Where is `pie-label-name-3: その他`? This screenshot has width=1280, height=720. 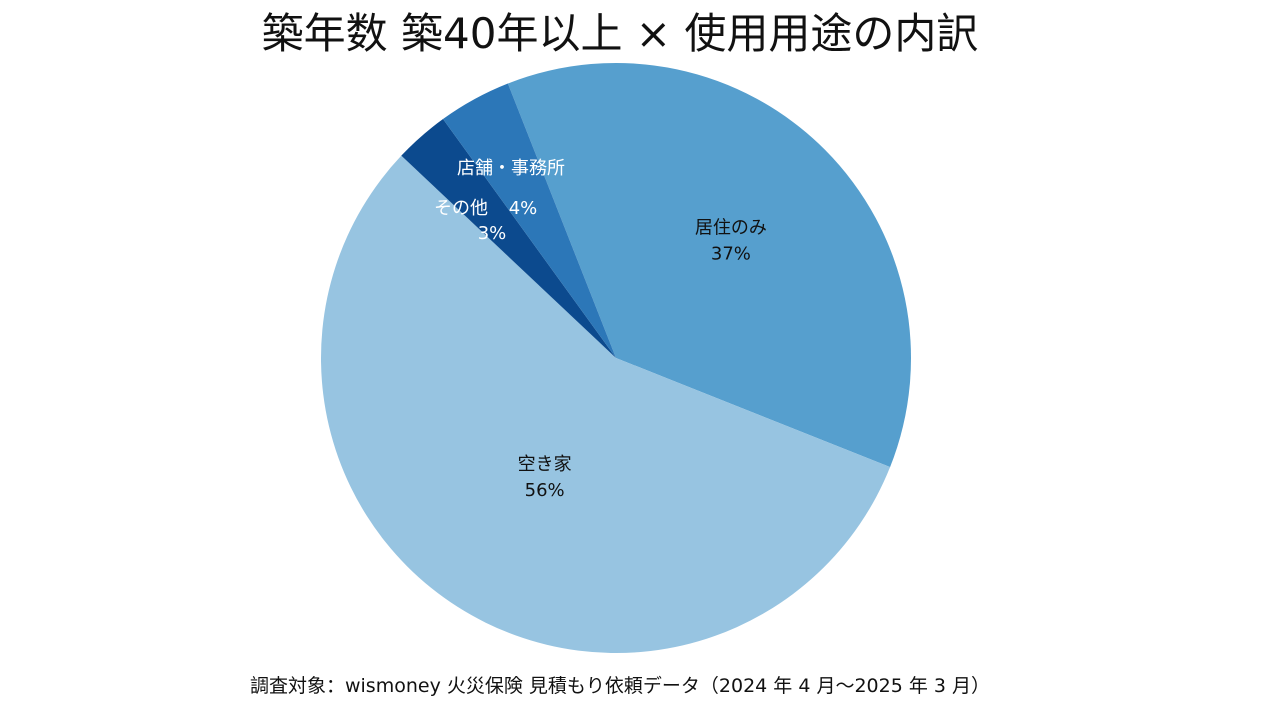 pie-label-name-3: その他 is located at coordinates (461, 208).